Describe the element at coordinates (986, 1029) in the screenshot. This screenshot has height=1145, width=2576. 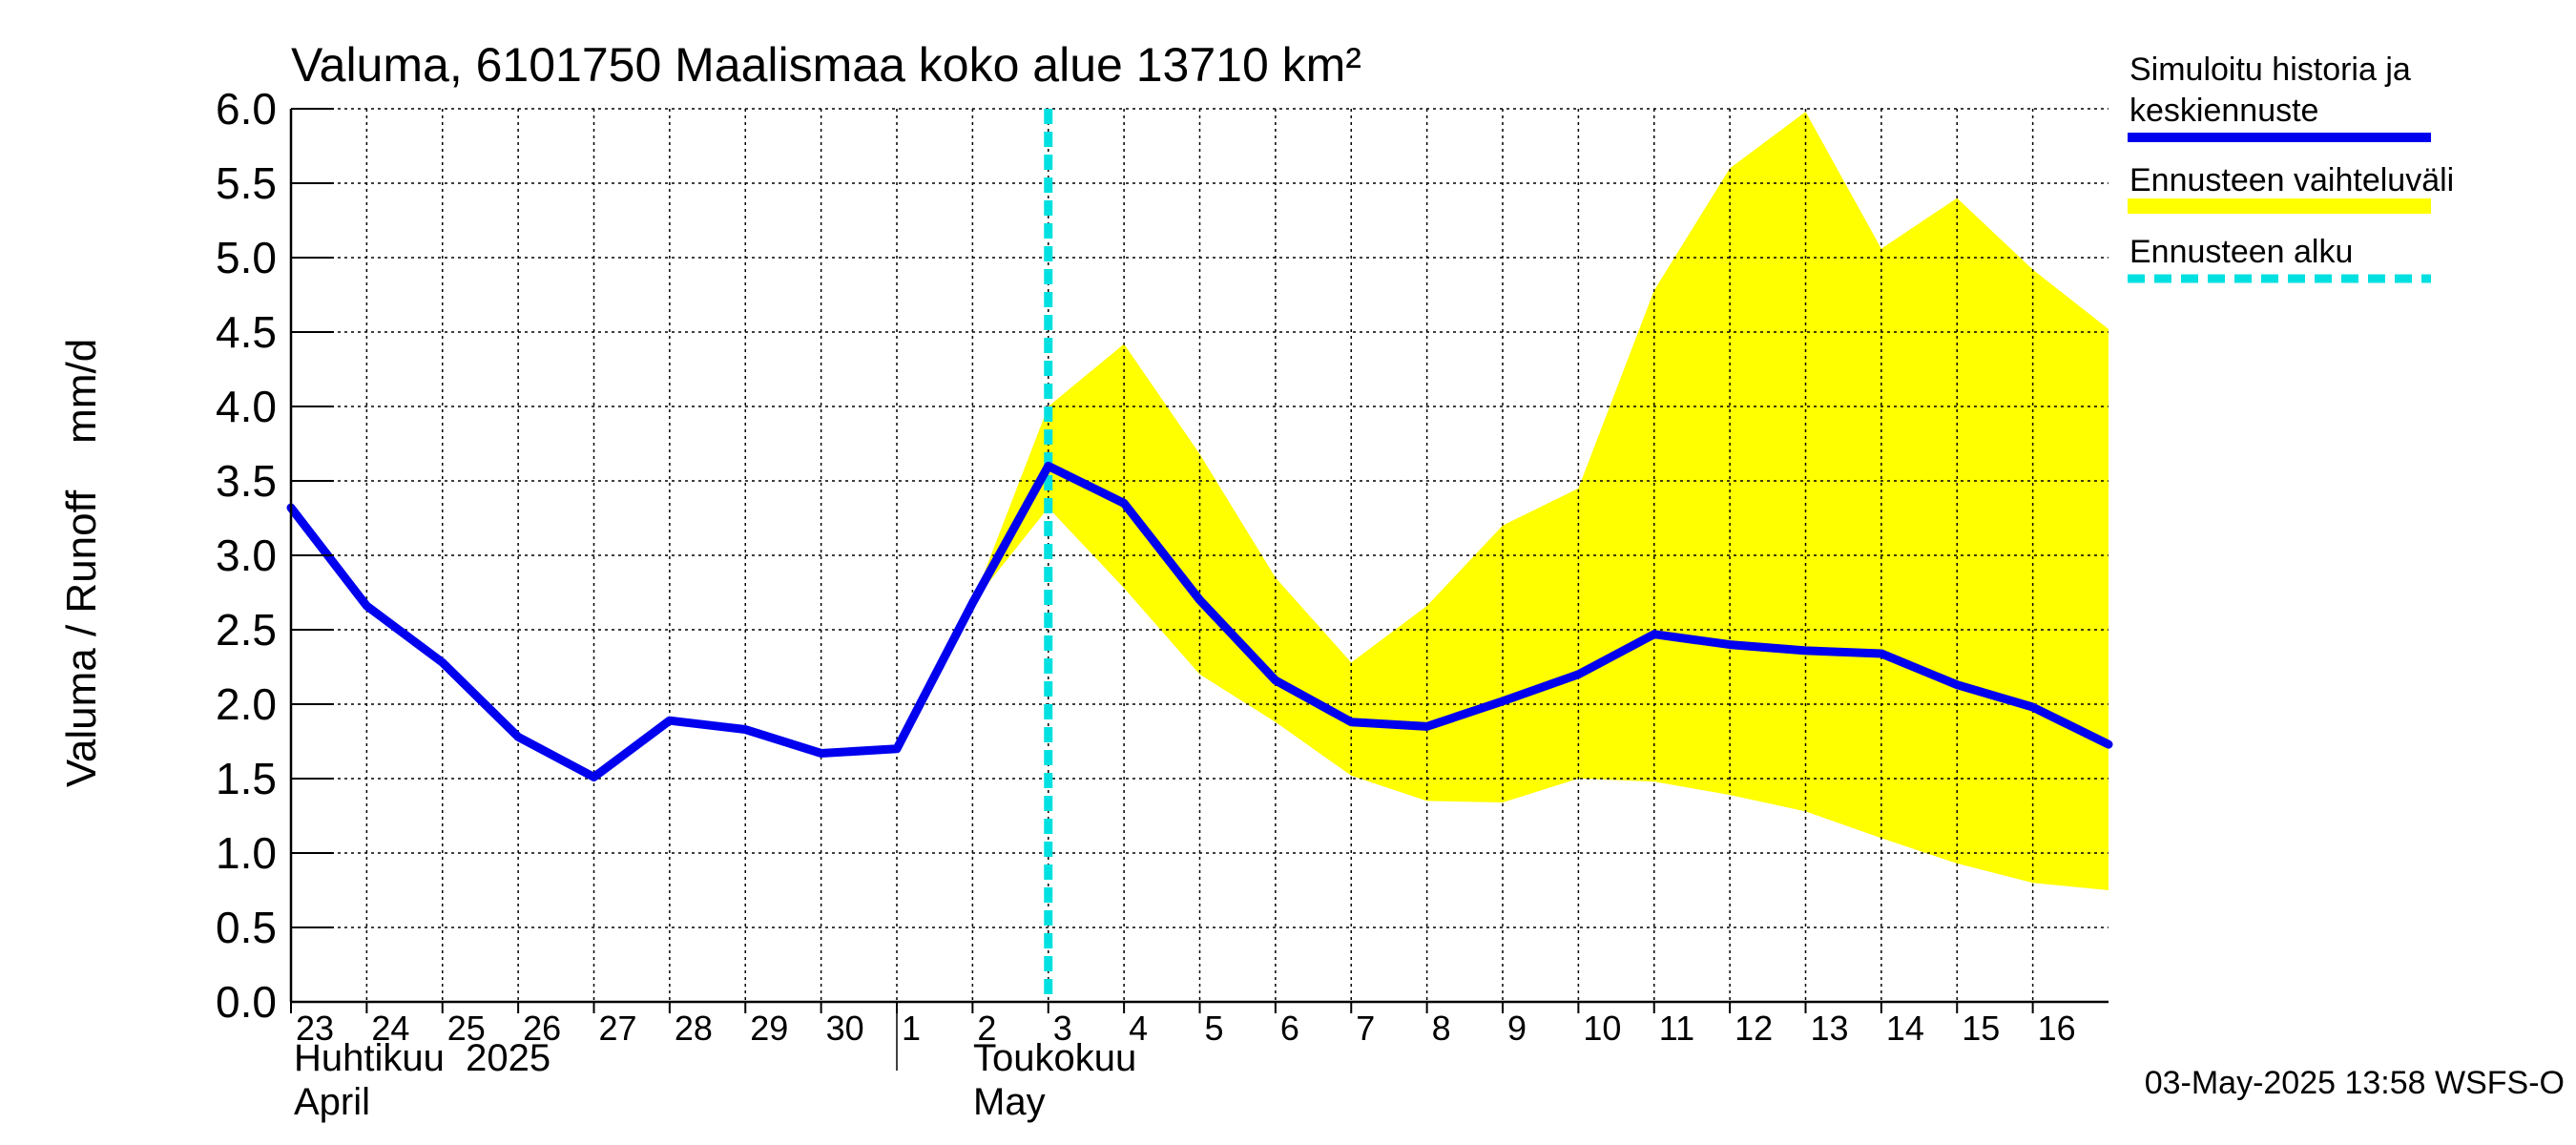
I see `x-tick-label: 2` at that location.